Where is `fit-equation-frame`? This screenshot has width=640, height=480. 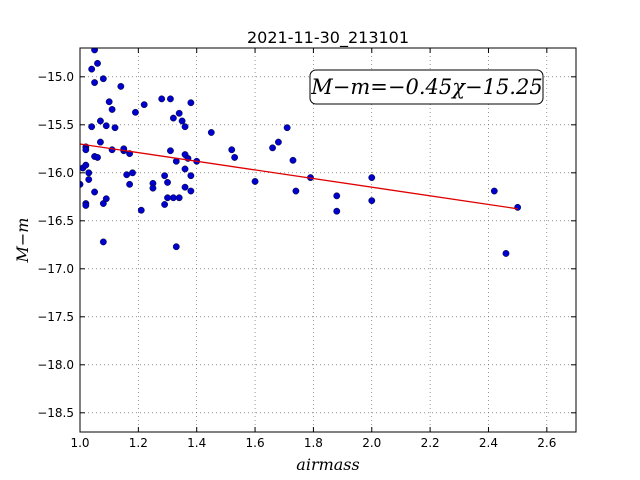 fit-equation-frame is located at coordinates (426, 87).